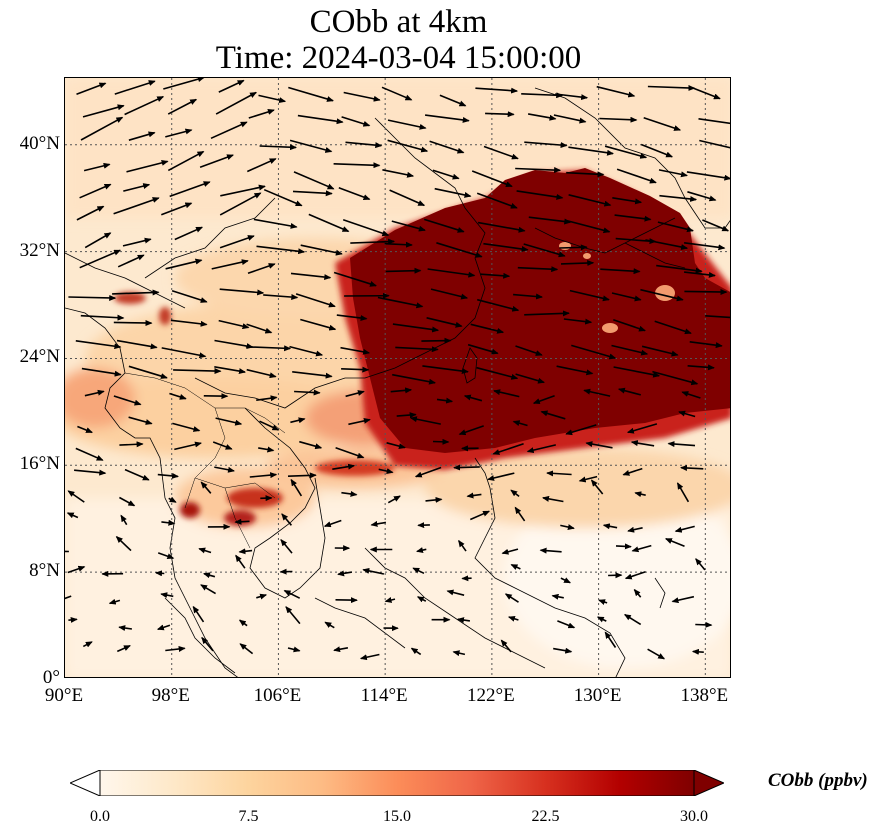 This screenshot has width=887, height=836. I want to click on lon-tick-label: 130°E, so click(597, 695).